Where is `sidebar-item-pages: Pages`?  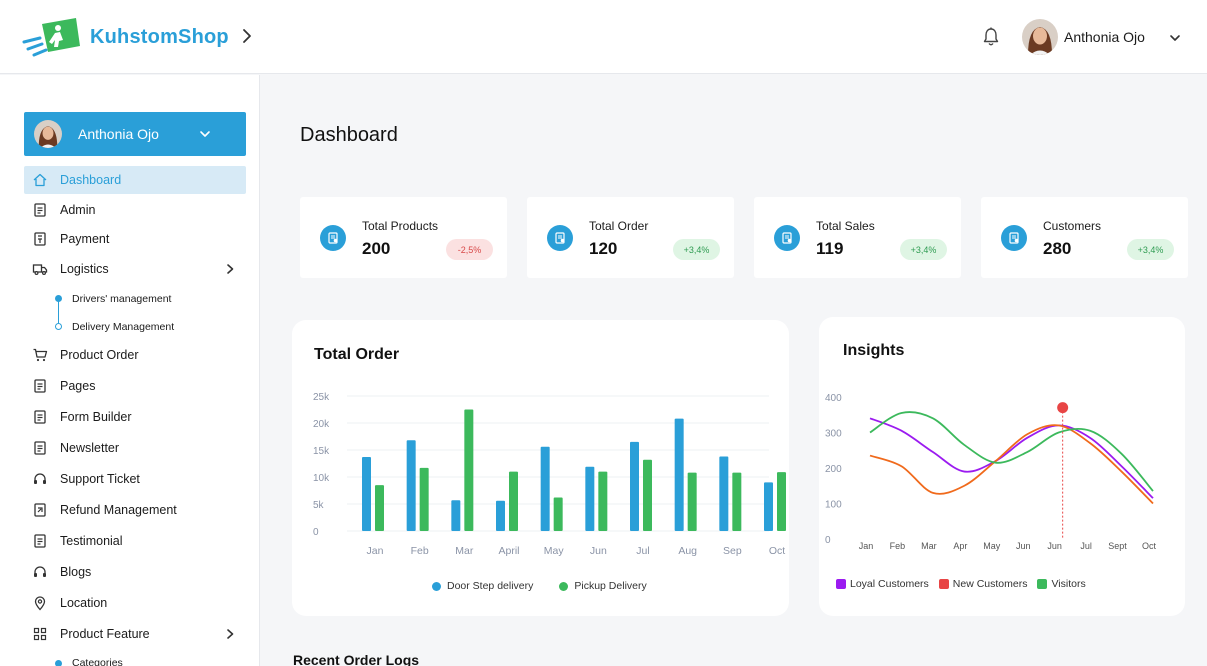
sidebar-item-pages: Pages is located at coordinates (135, 386).